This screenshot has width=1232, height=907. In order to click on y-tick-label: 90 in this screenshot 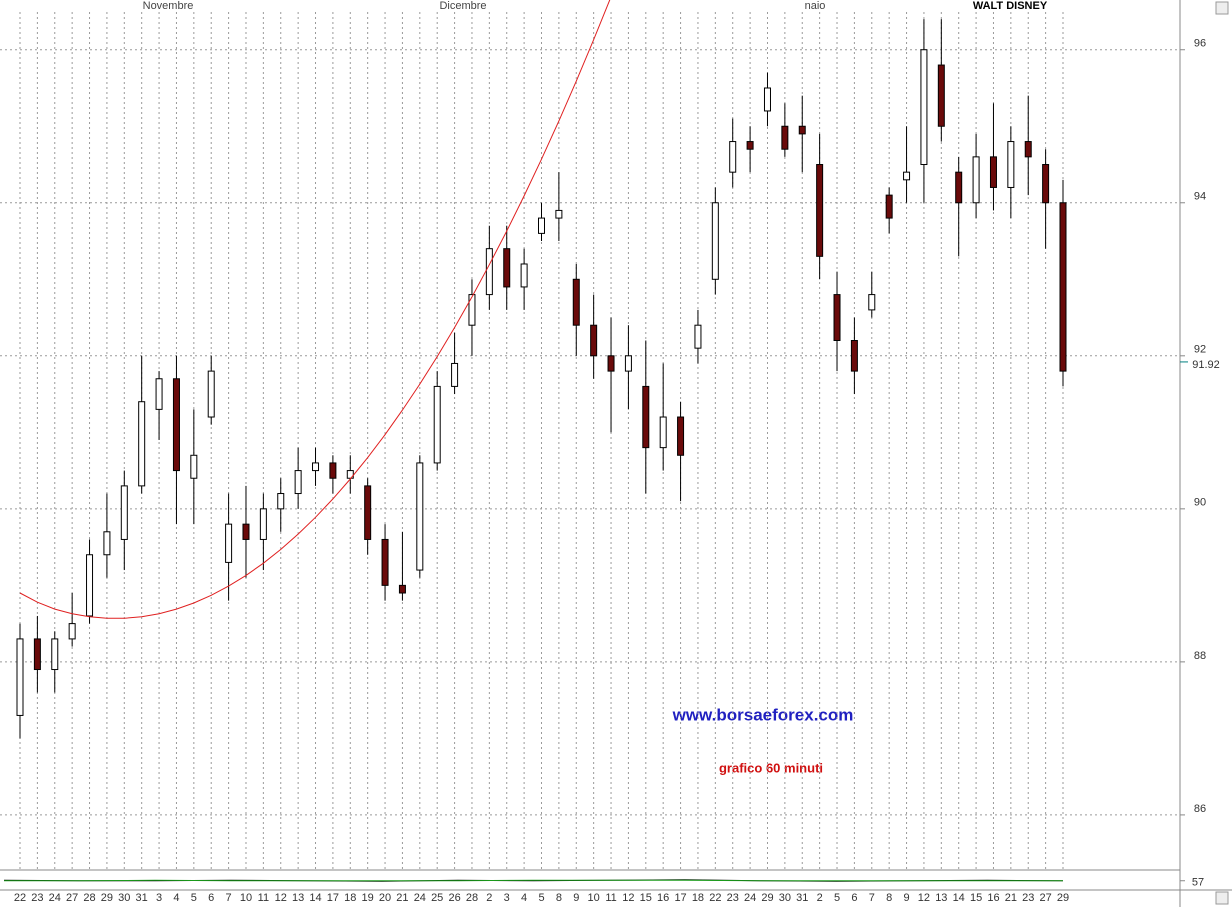, I will do `click(1200, 503)`.